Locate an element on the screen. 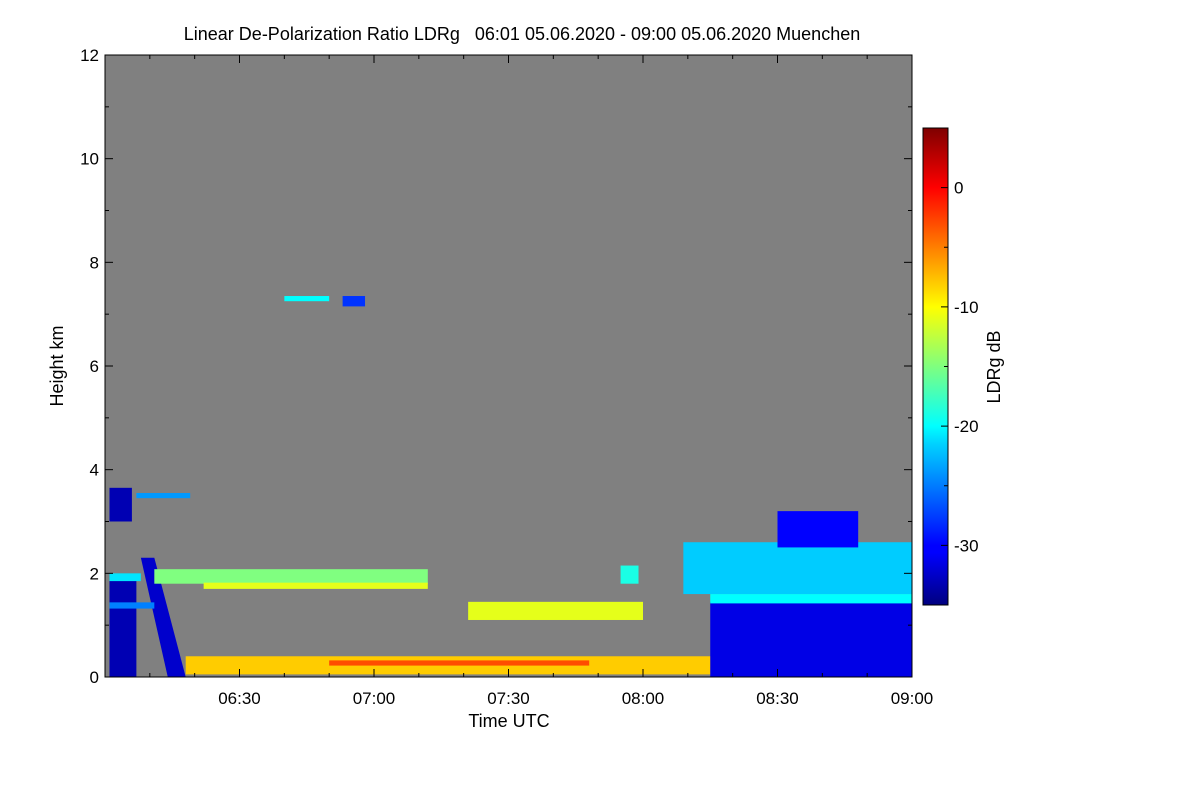  region-aerosol-1.3km is located at coordinates (555, 610).